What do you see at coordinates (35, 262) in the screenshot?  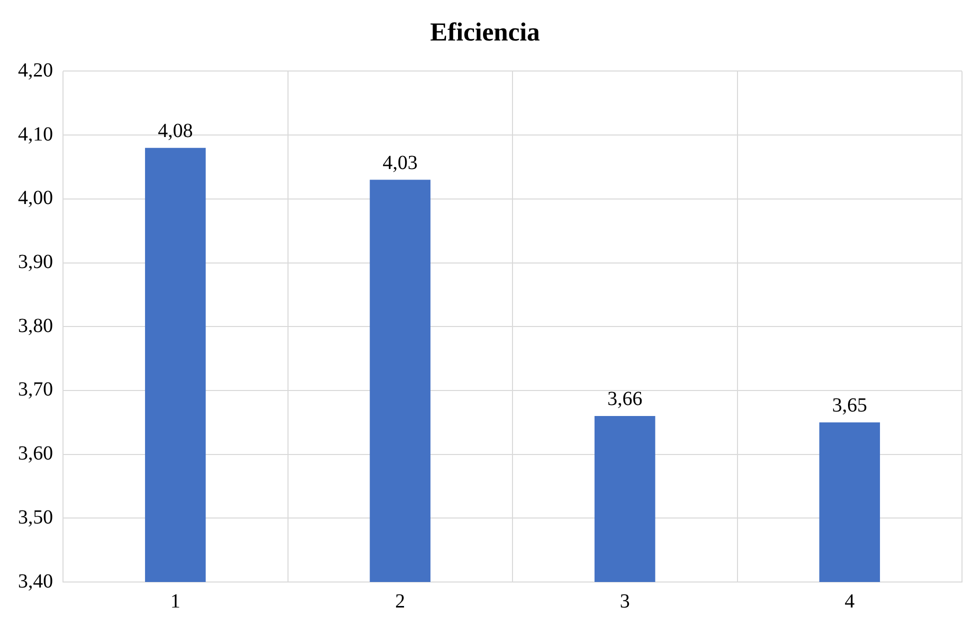 I see `y-tick-label: 3,90` at bounding box center [35, 262].